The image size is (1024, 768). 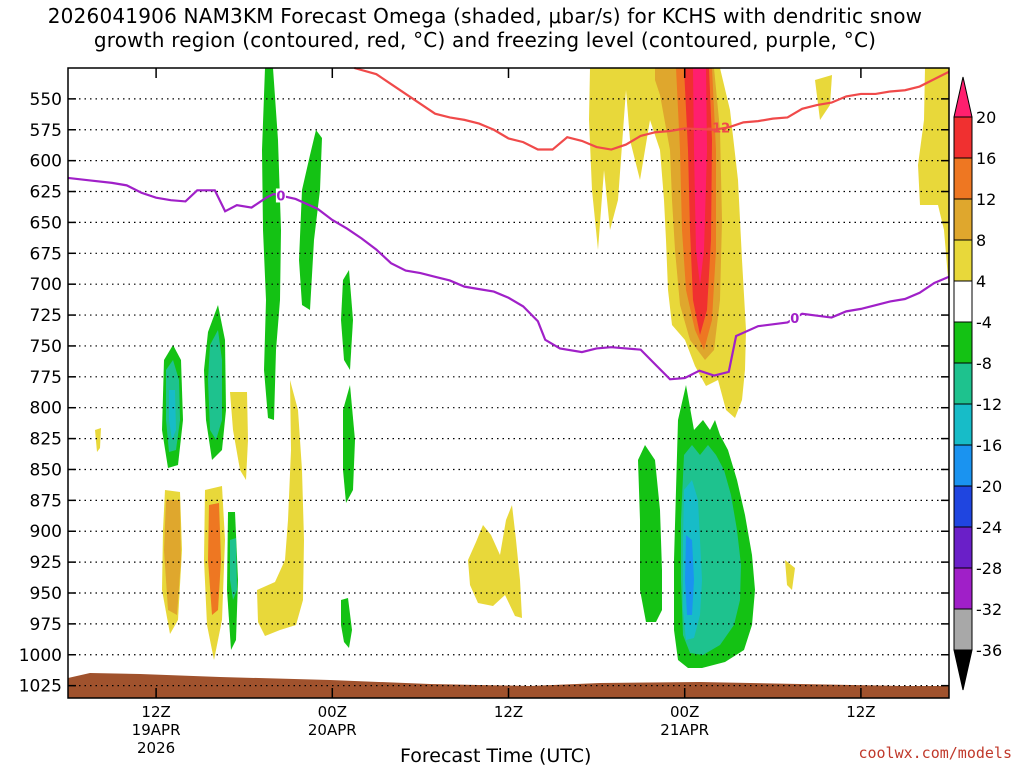 I want to click on colorbar-label-12: -32, so click(x=989, y=609).